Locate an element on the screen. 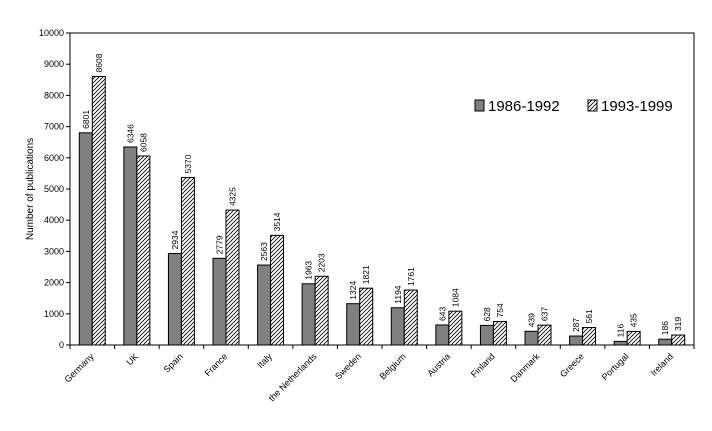 Image resolution: width=712 pixels, height=431 pixels. data-label: 1963 is located at coordinates (309, 270).